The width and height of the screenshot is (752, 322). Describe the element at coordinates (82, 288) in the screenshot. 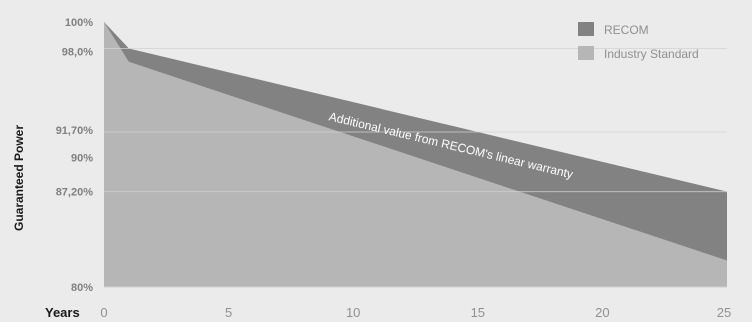

I see `y-tick-label: 80%` at that location.